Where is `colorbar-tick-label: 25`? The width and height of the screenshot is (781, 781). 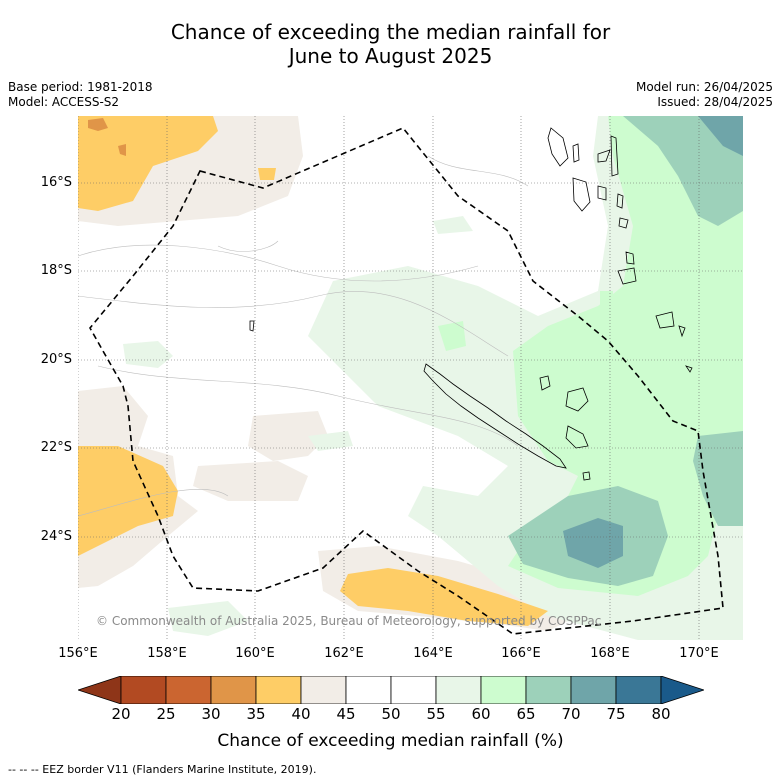
colorbar-tick-label: 25 is located at coordinates (166, 714).